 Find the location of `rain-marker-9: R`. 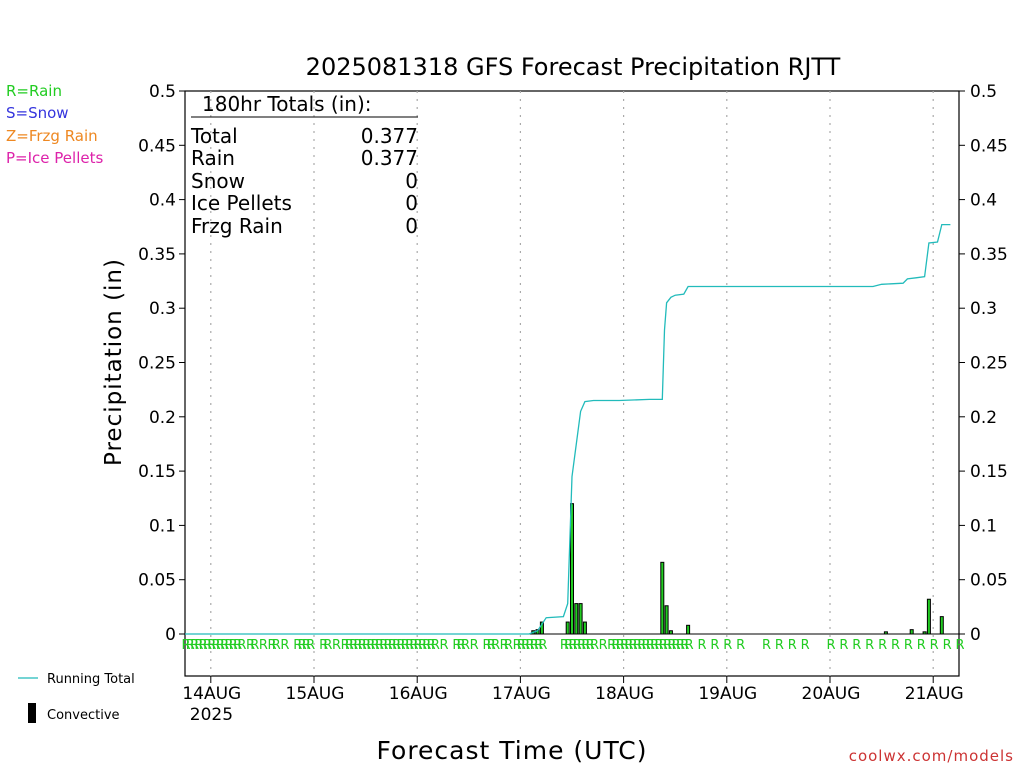

rain-marker-9: R is located at coordinates (224, 645).